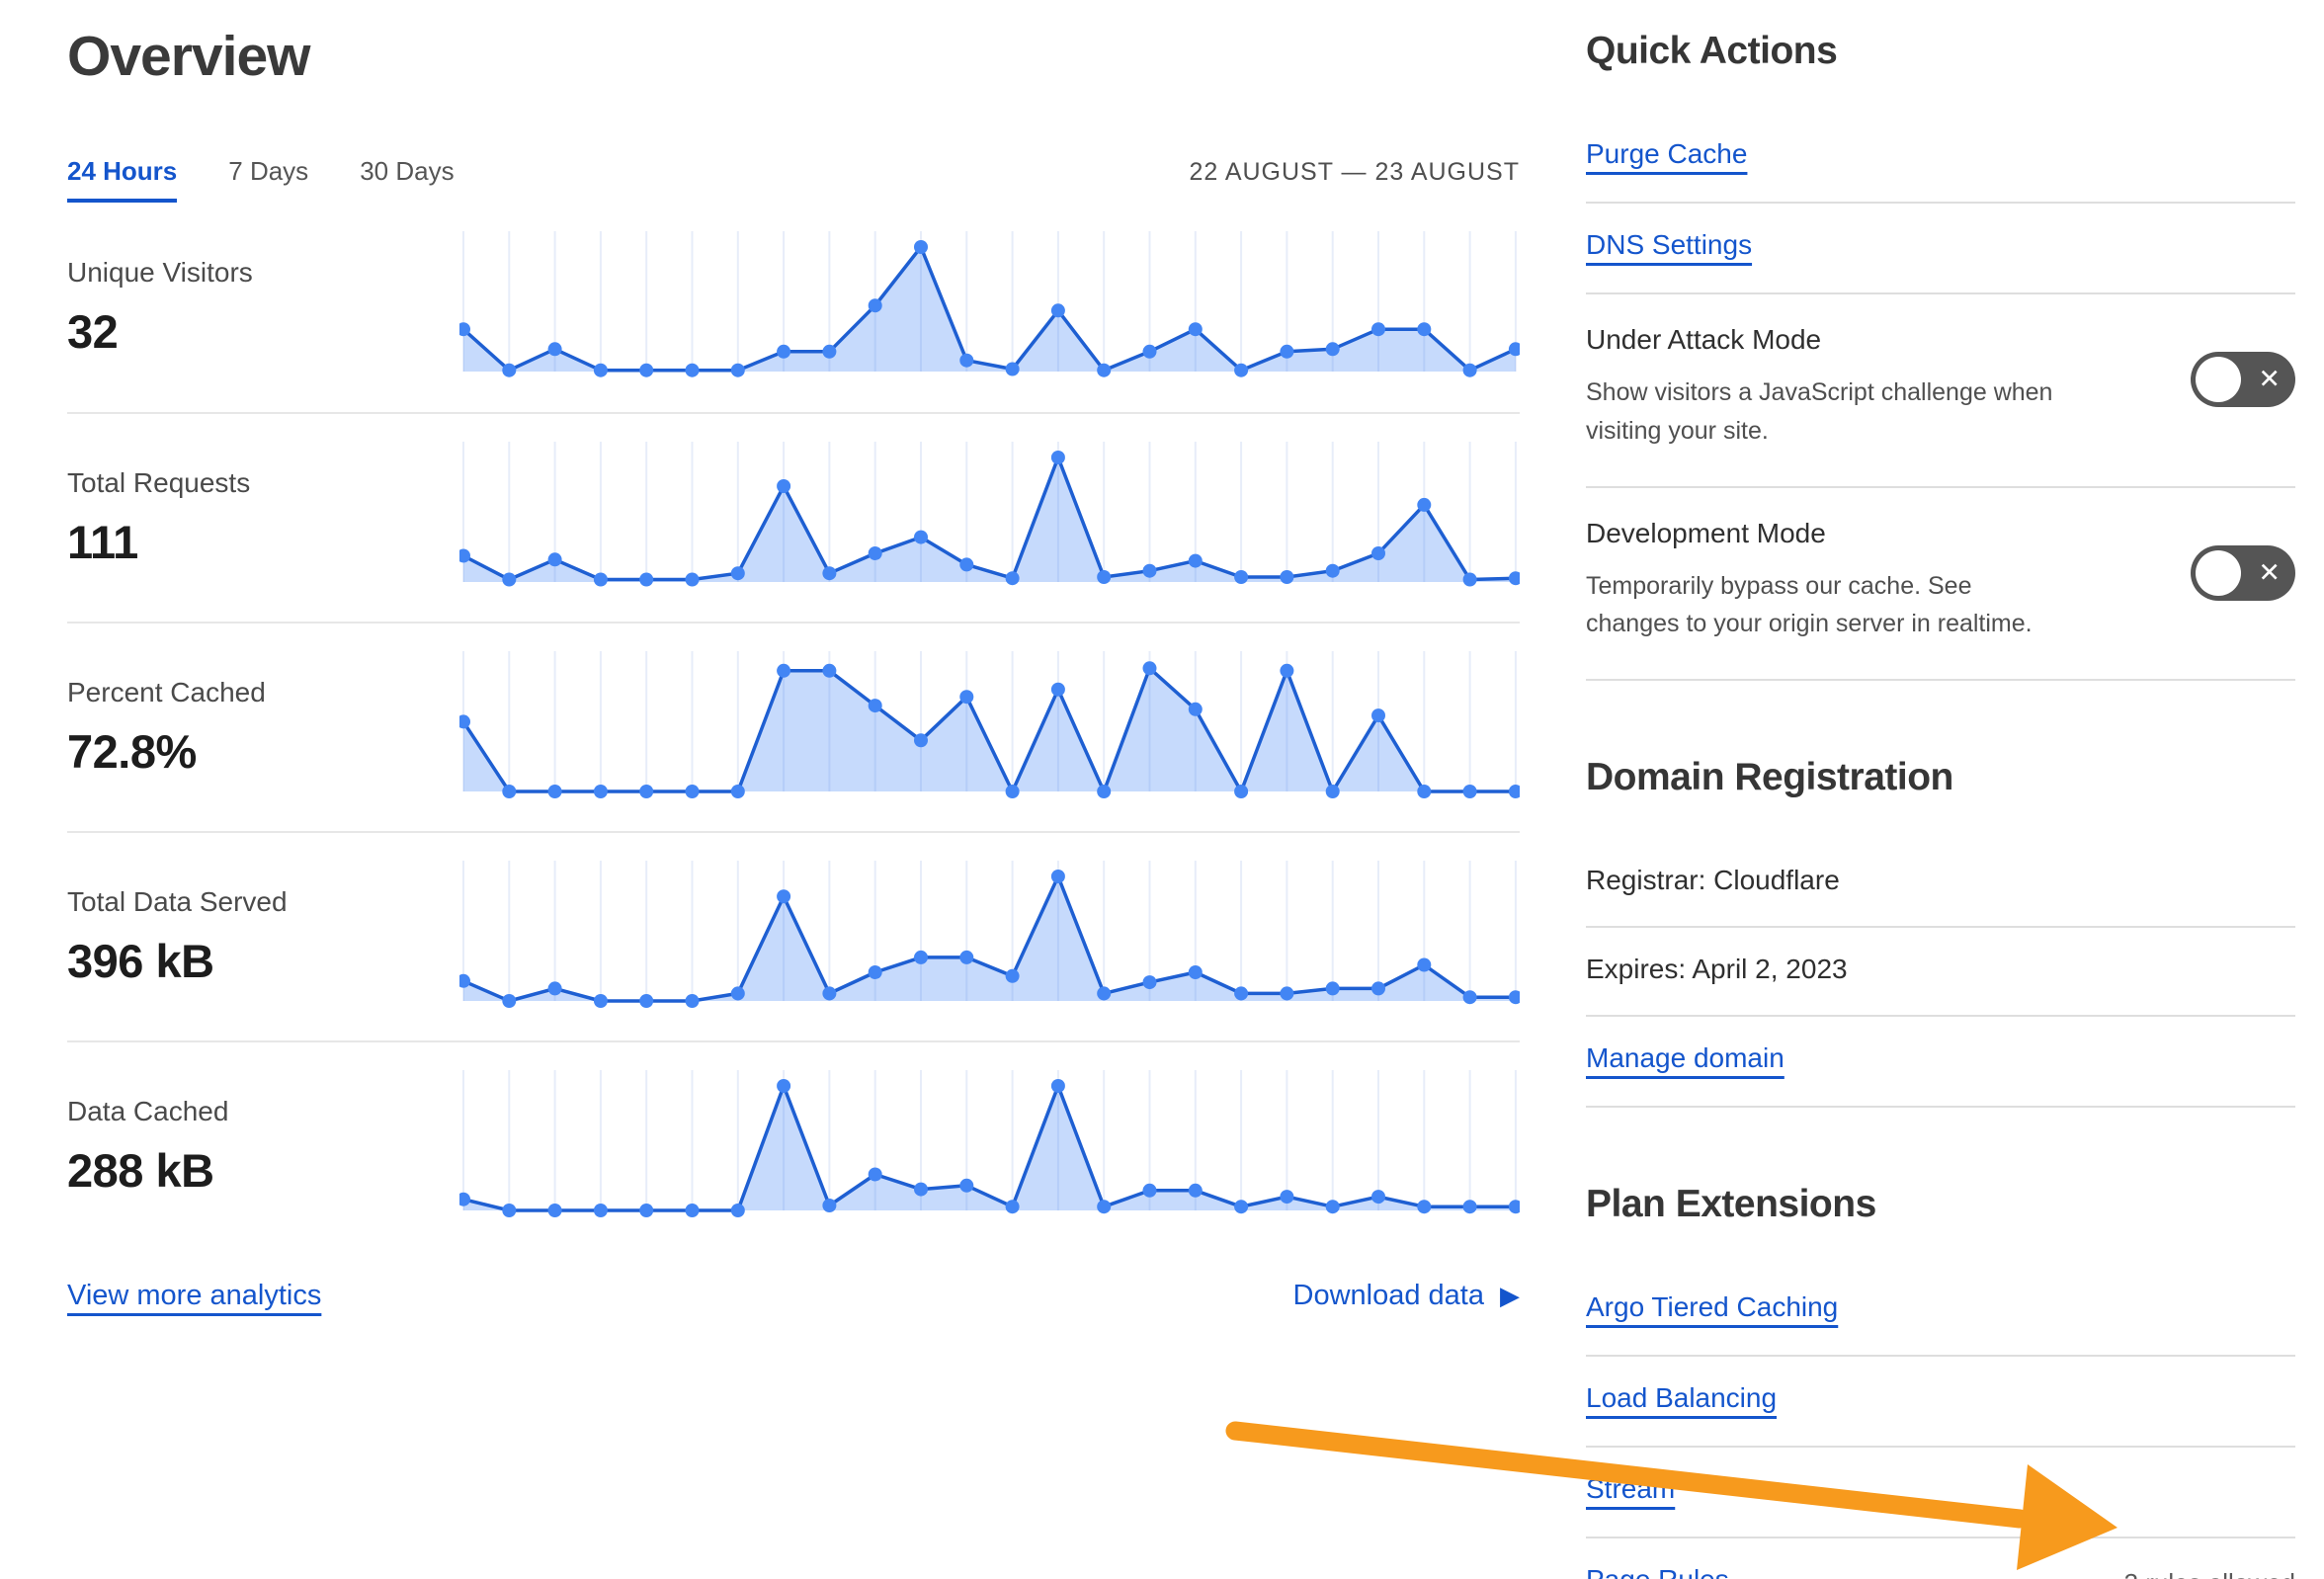 This screenshot has width=2324, height=1579. I want to click on under-attack-mode-toggle: ✕, so click(2243, 379).